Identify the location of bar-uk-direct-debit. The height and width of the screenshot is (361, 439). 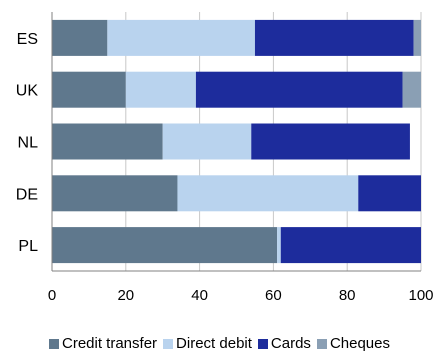
(160, 89).